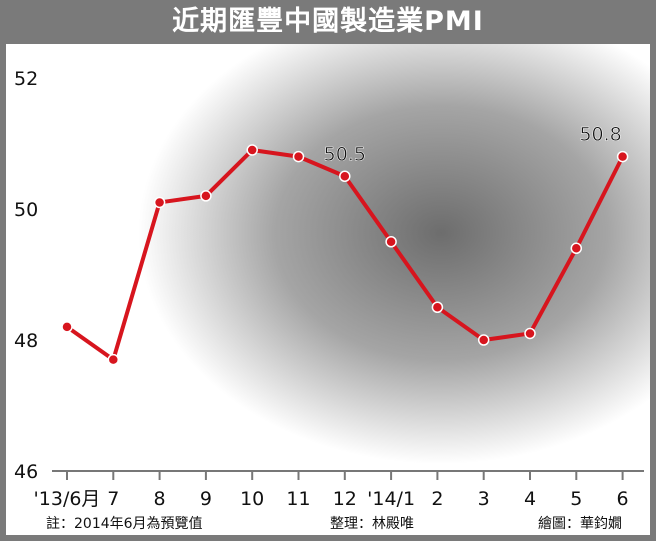  Describe the element at coordinates (160, 499) in the screenshot. I see `x-tick-label: 8` at that location.